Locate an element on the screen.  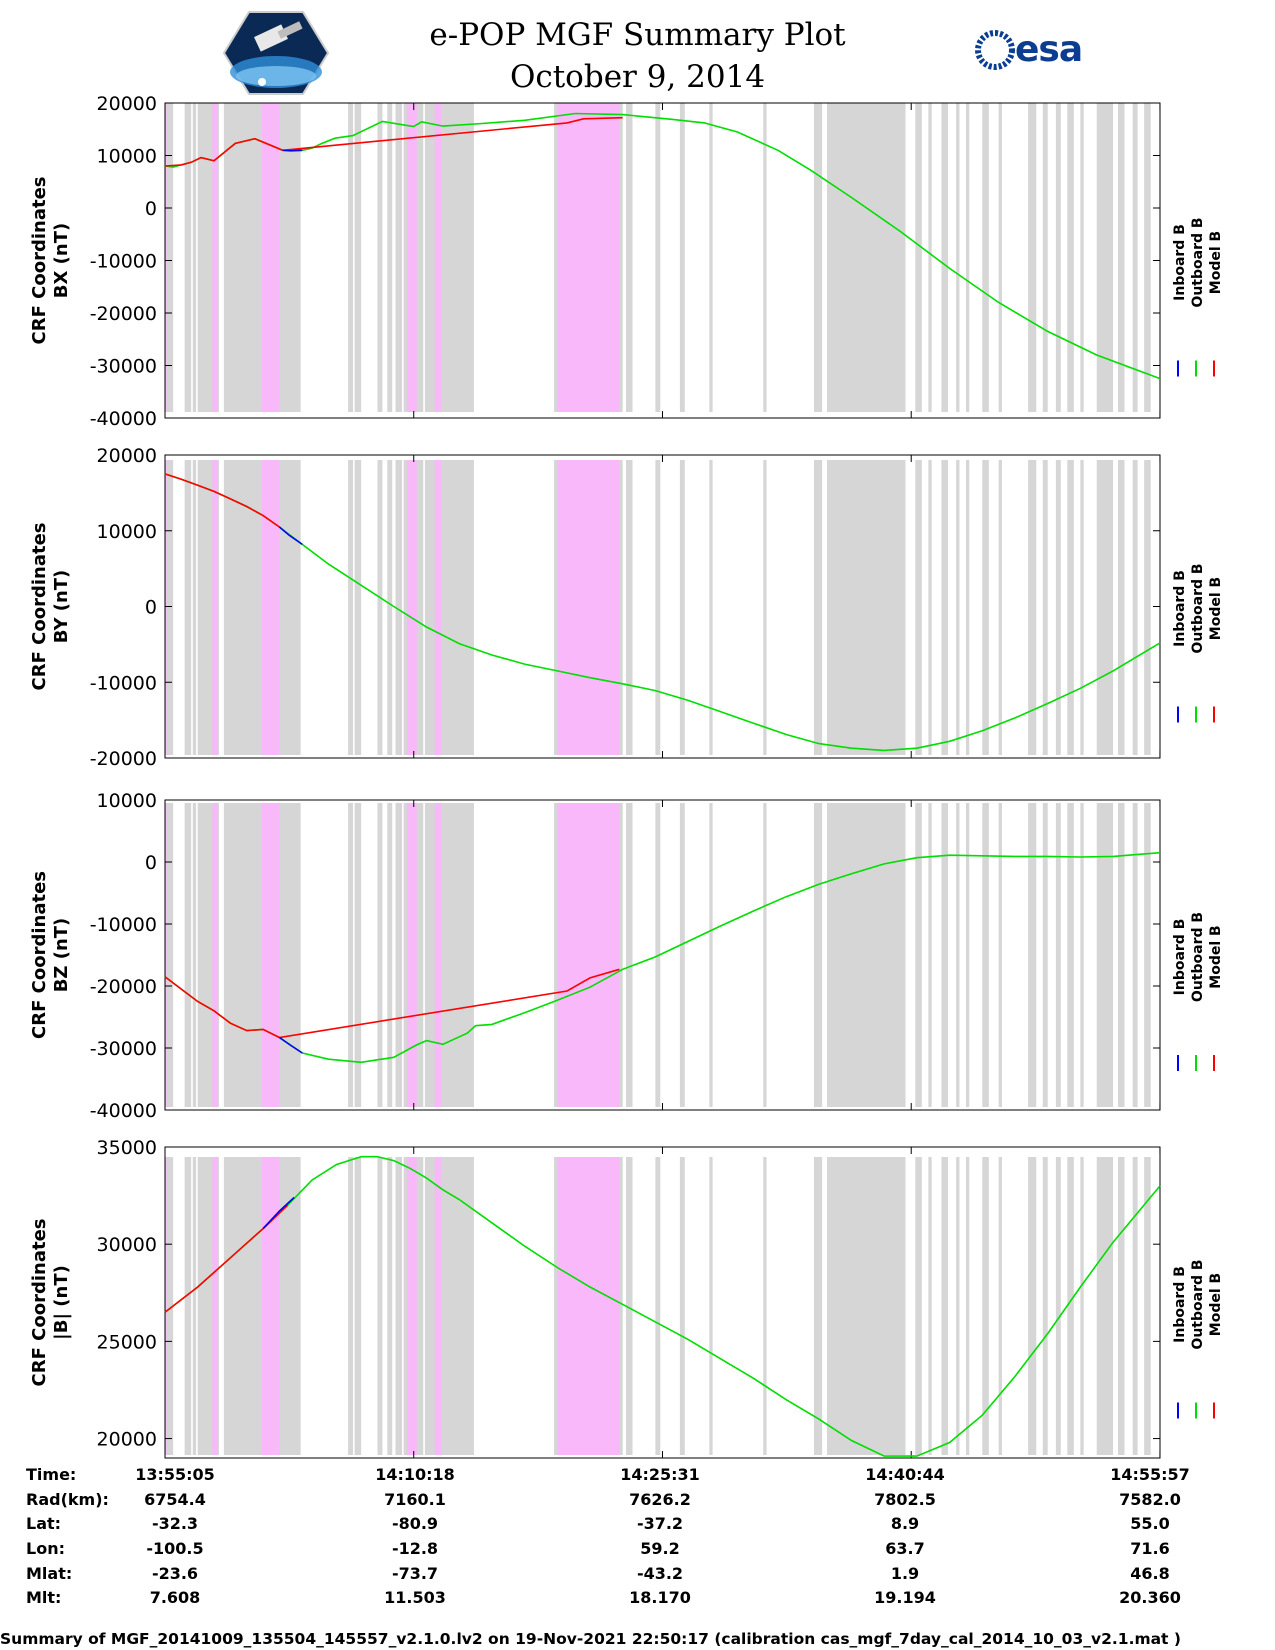
info-cell: 8.9 is located at coordinates (905, 1523).